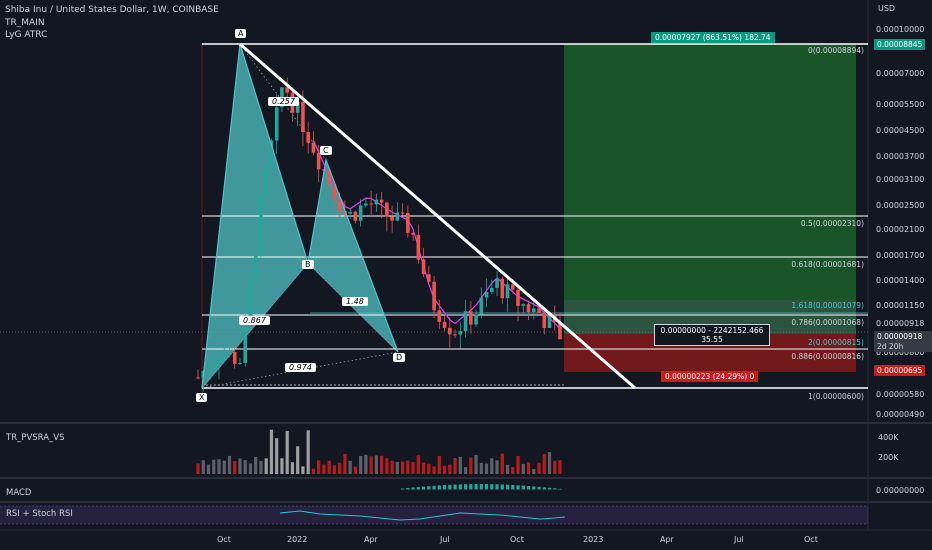 The height and width of the screenshot is (550, 932). Describe the element at coordinates (399, 357) in the screenshot. I see `pattern-point-d: D` at that location.